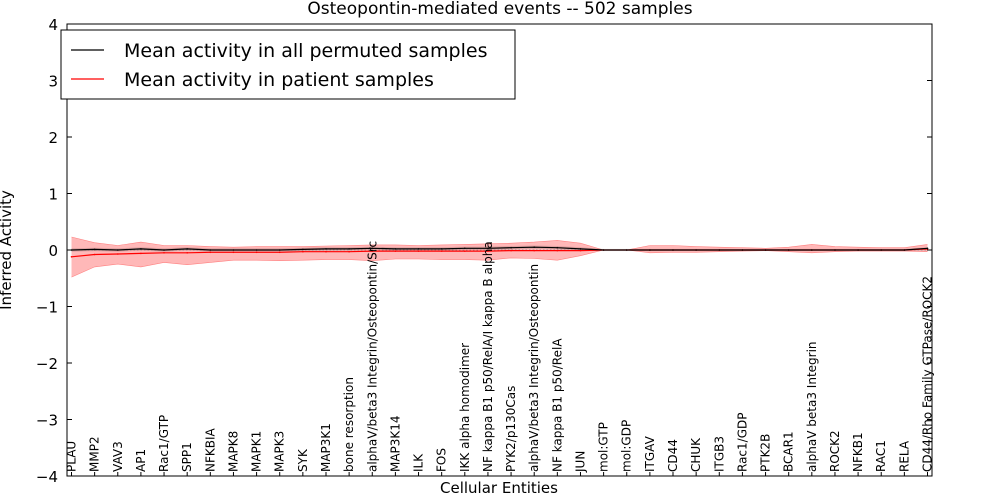 The width and height of the screenshot is (1000, 500). Describe the element at coordinates (465, 407) in the screenshot. I see `x-entity-label: IKK alpha homodimer` at that location.